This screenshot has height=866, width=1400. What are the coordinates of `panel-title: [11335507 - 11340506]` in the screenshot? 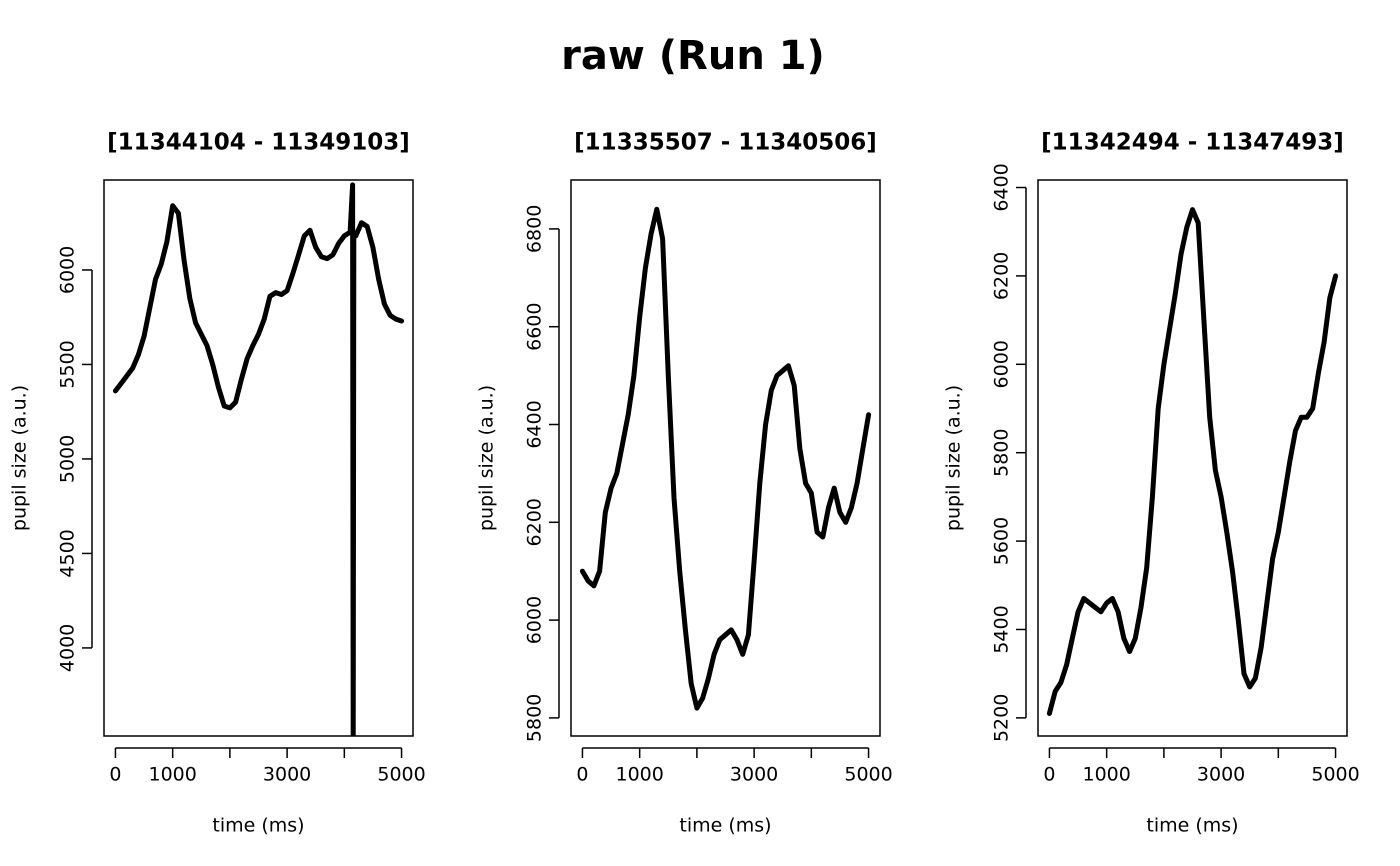 It's located at (725, 143).